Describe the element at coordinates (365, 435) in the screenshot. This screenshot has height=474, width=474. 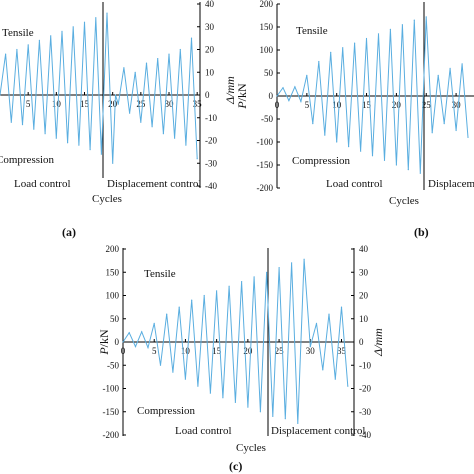
I see `panel-c-y2-tick-label: -40` at that location.